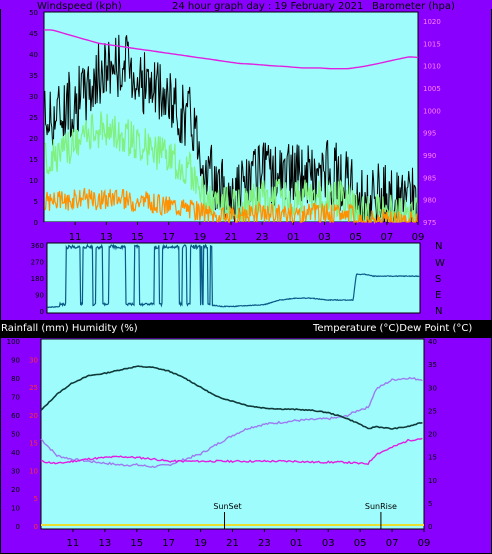 Image resolution: width=492 pixels, height=554 pixels. I want to click on lower-x-tick-7: 01, so click(296, 543).